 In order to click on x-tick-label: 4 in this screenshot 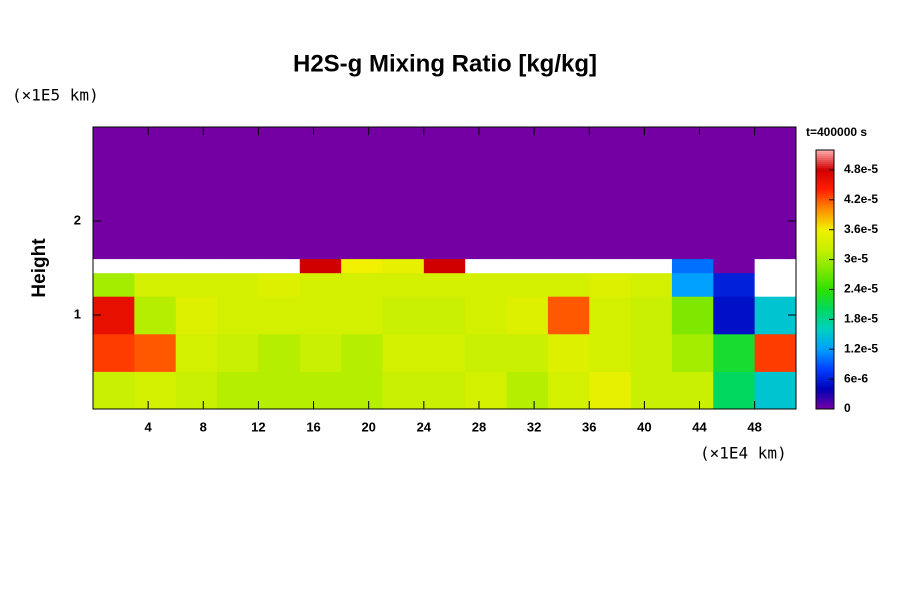, I will do `click(149, 426)`.